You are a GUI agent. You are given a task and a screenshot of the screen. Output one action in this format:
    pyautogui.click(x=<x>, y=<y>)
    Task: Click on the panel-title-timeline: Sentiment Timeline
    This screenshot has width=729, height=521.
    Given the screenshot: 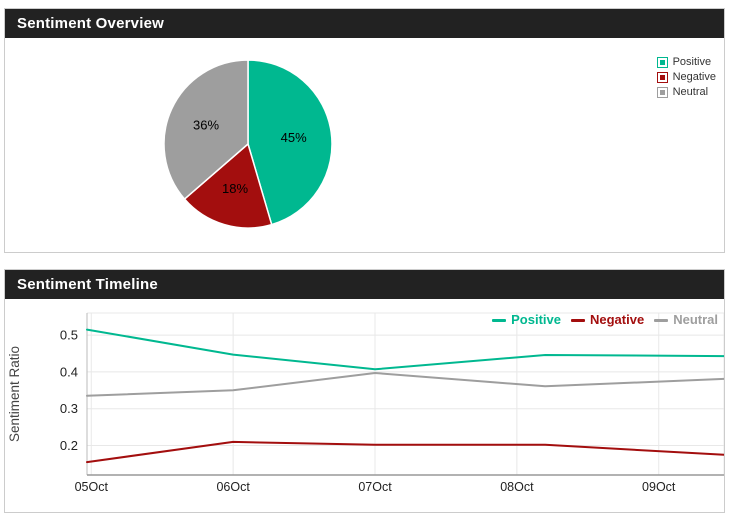 What is the action you would take?
    pyautogui.click(x=364, y=284)
    